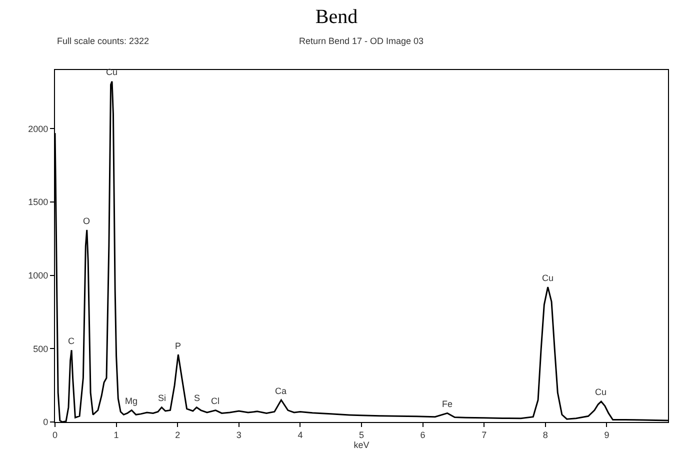  I want to click on x-tick-label: 2, so click(177, 435).